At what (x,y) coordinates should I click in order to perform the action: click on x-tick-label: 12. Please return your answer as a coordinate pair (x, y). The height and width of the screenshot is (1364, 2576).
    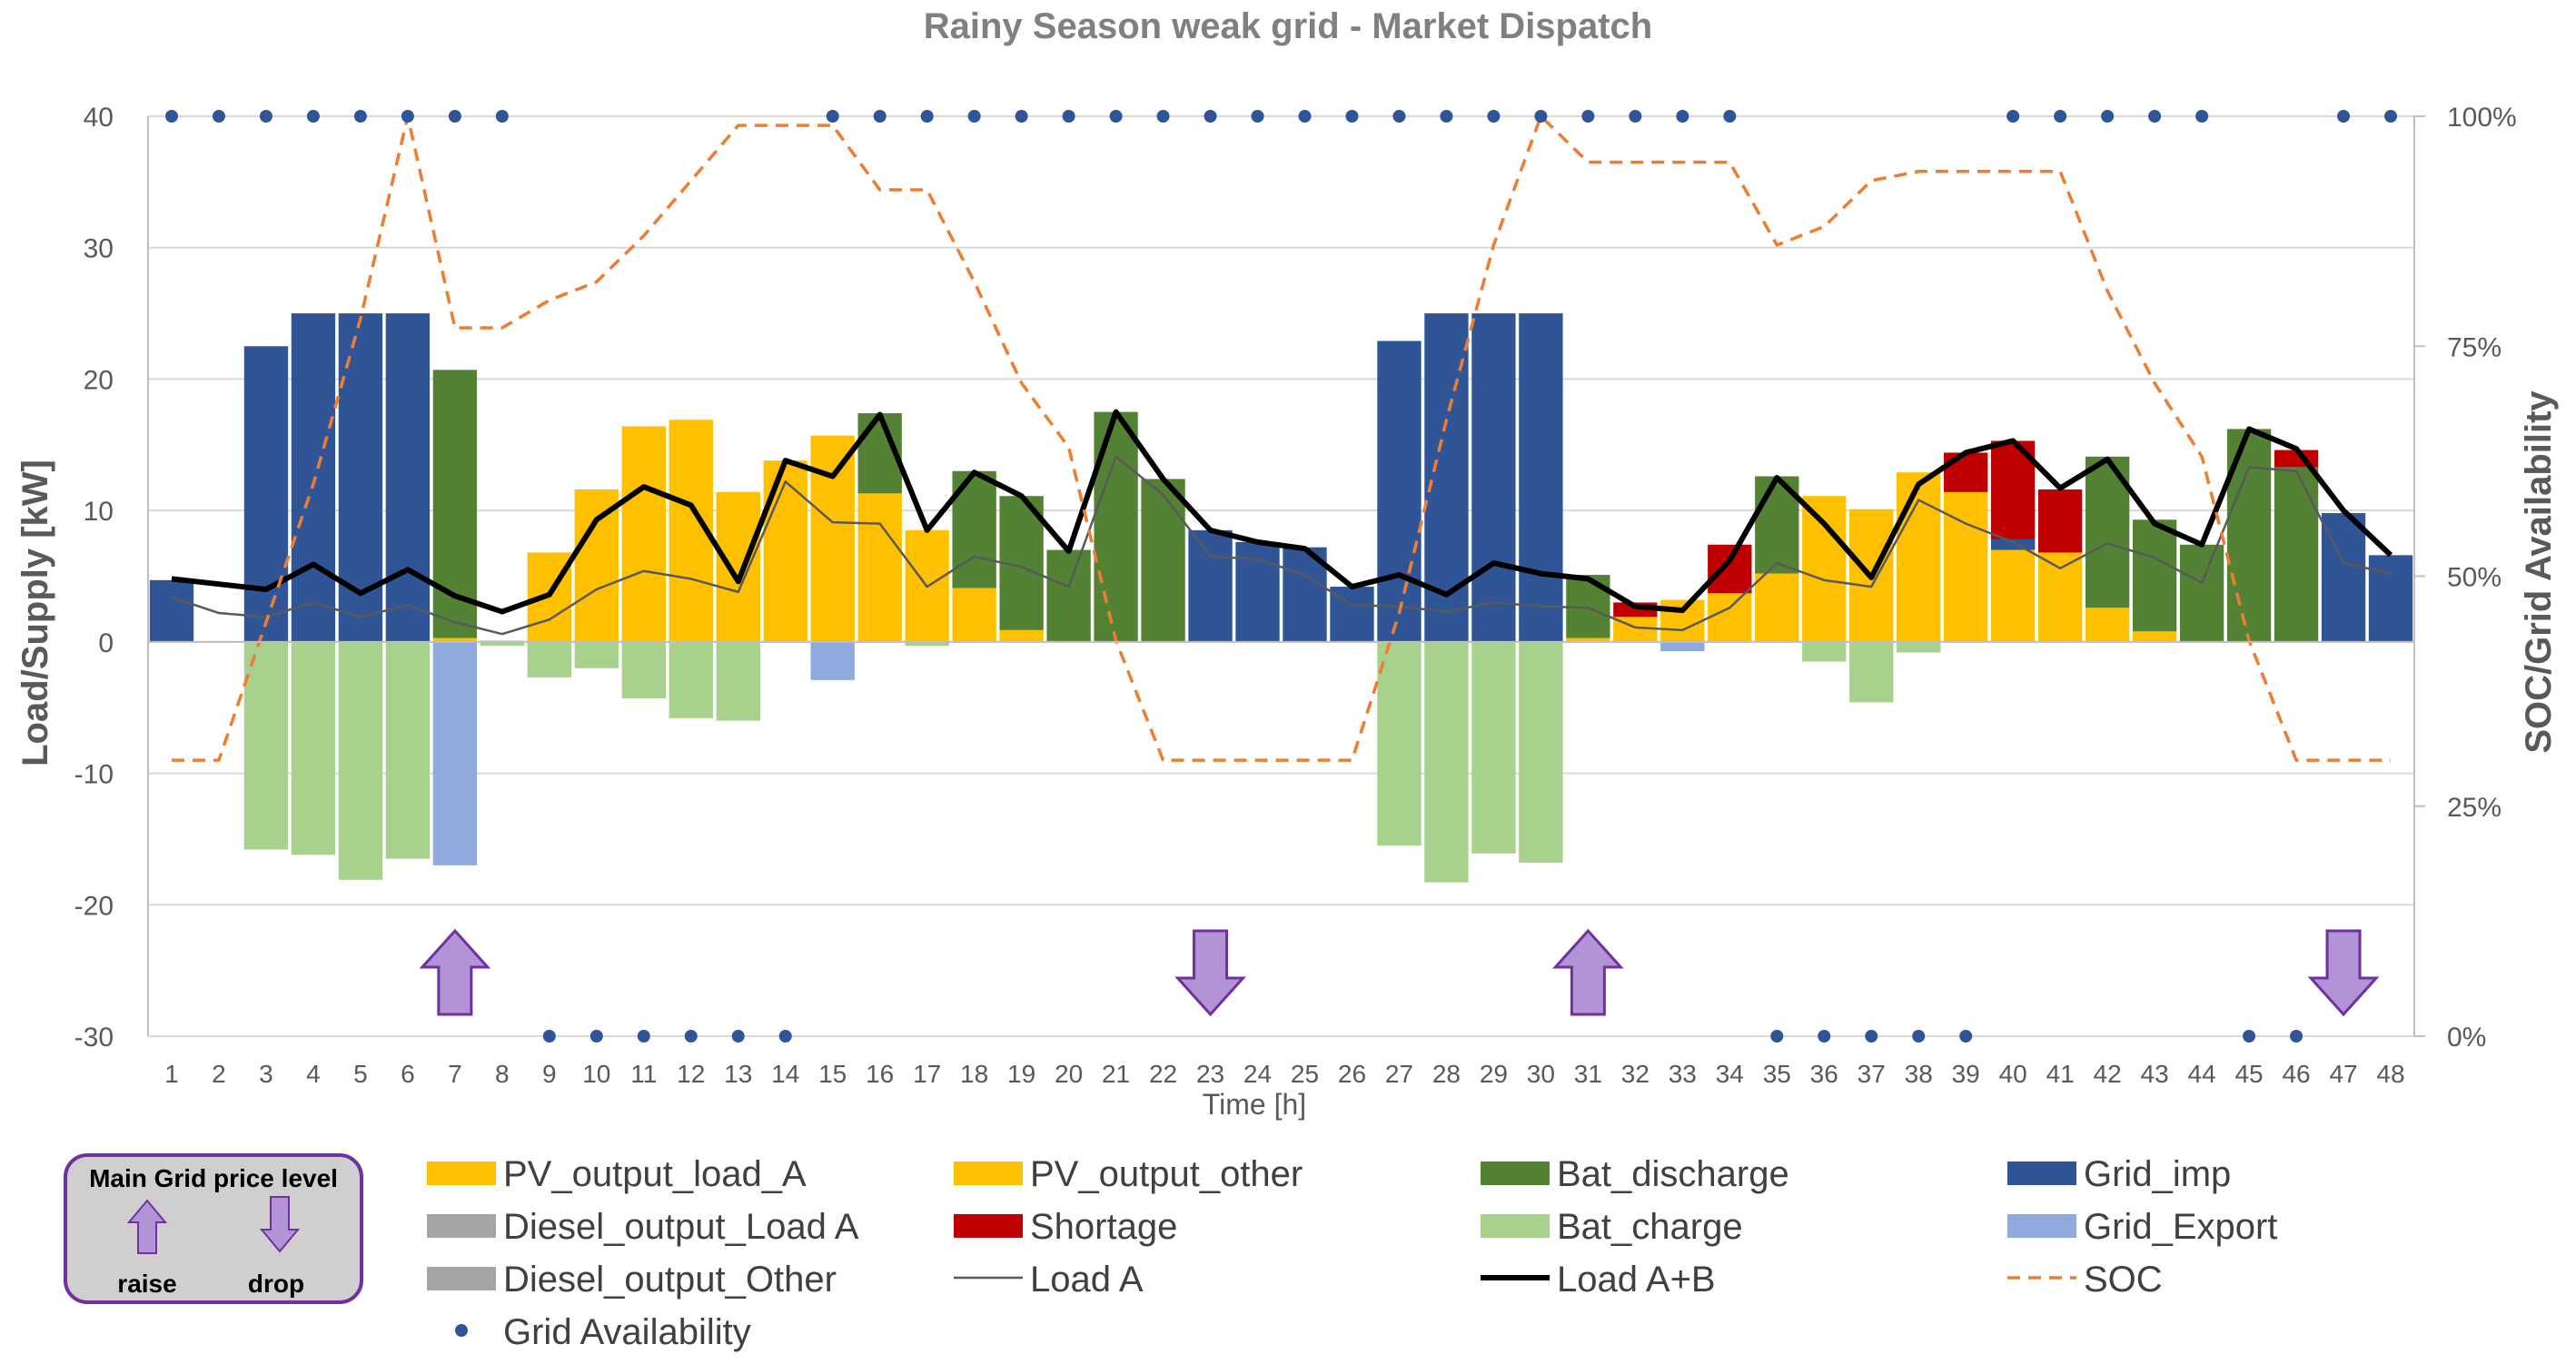
    Looking at the image, I should click on (691, 1074).